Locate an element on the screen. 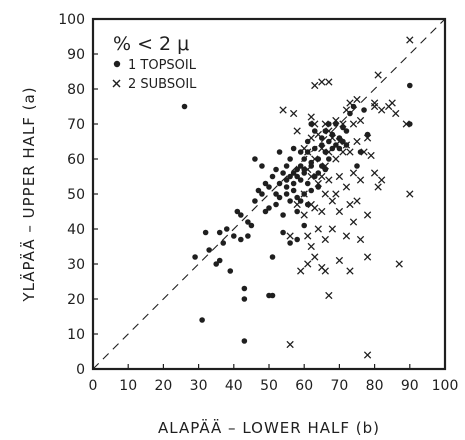  y-axis-ticks: 0 10 20 30 40 50 60 70 80 90 100 is located at coordinates (78, 195).